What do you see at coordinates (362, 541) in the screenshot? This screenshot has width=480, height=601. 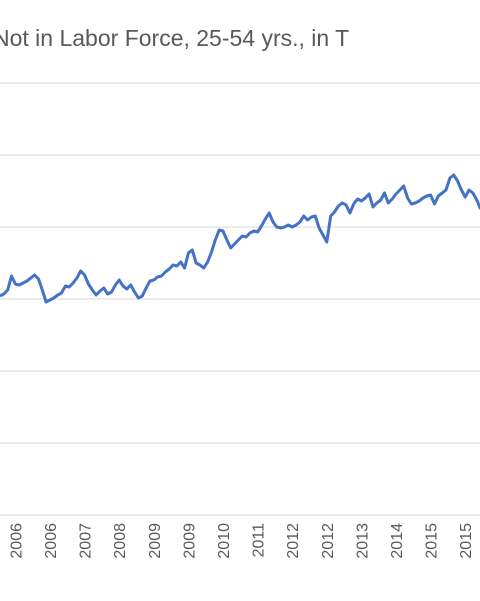 I see `x-tick-label: 2013` at bounding box center [362, 541].